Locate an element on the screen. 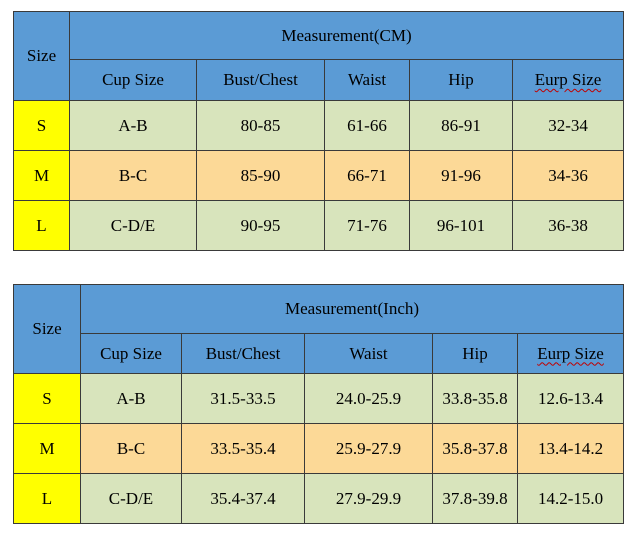  waist-cell: 66-71 is located at coordinates (367, 175).